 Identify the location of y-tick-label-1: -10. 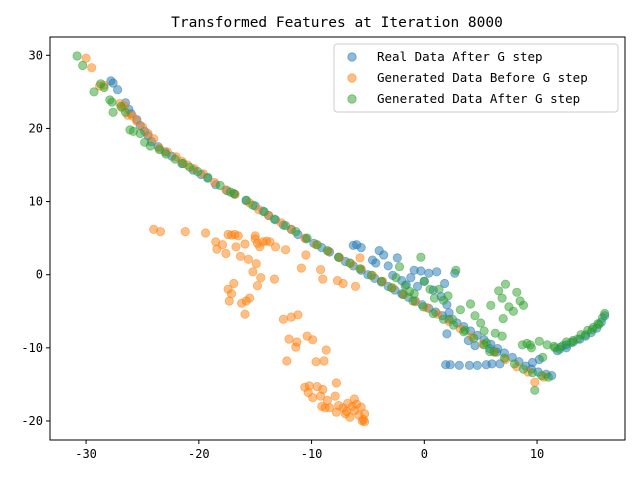
(32, 348).